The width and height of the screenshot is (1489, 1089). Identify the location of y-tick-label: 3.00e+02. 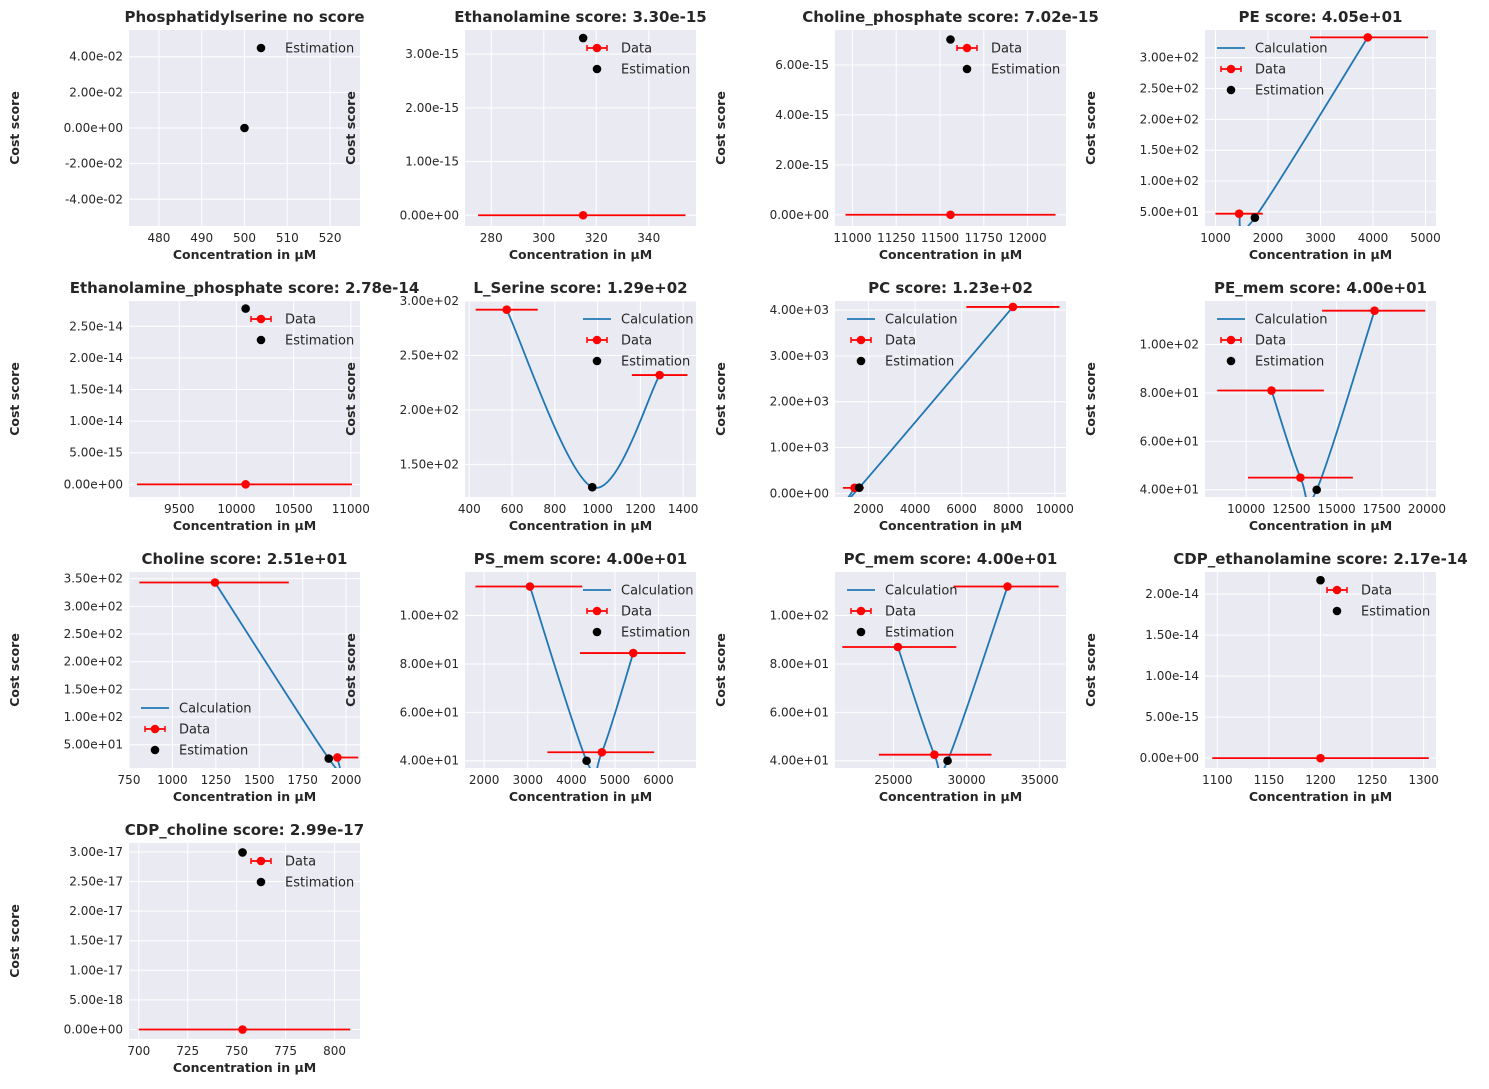
(429, 301).